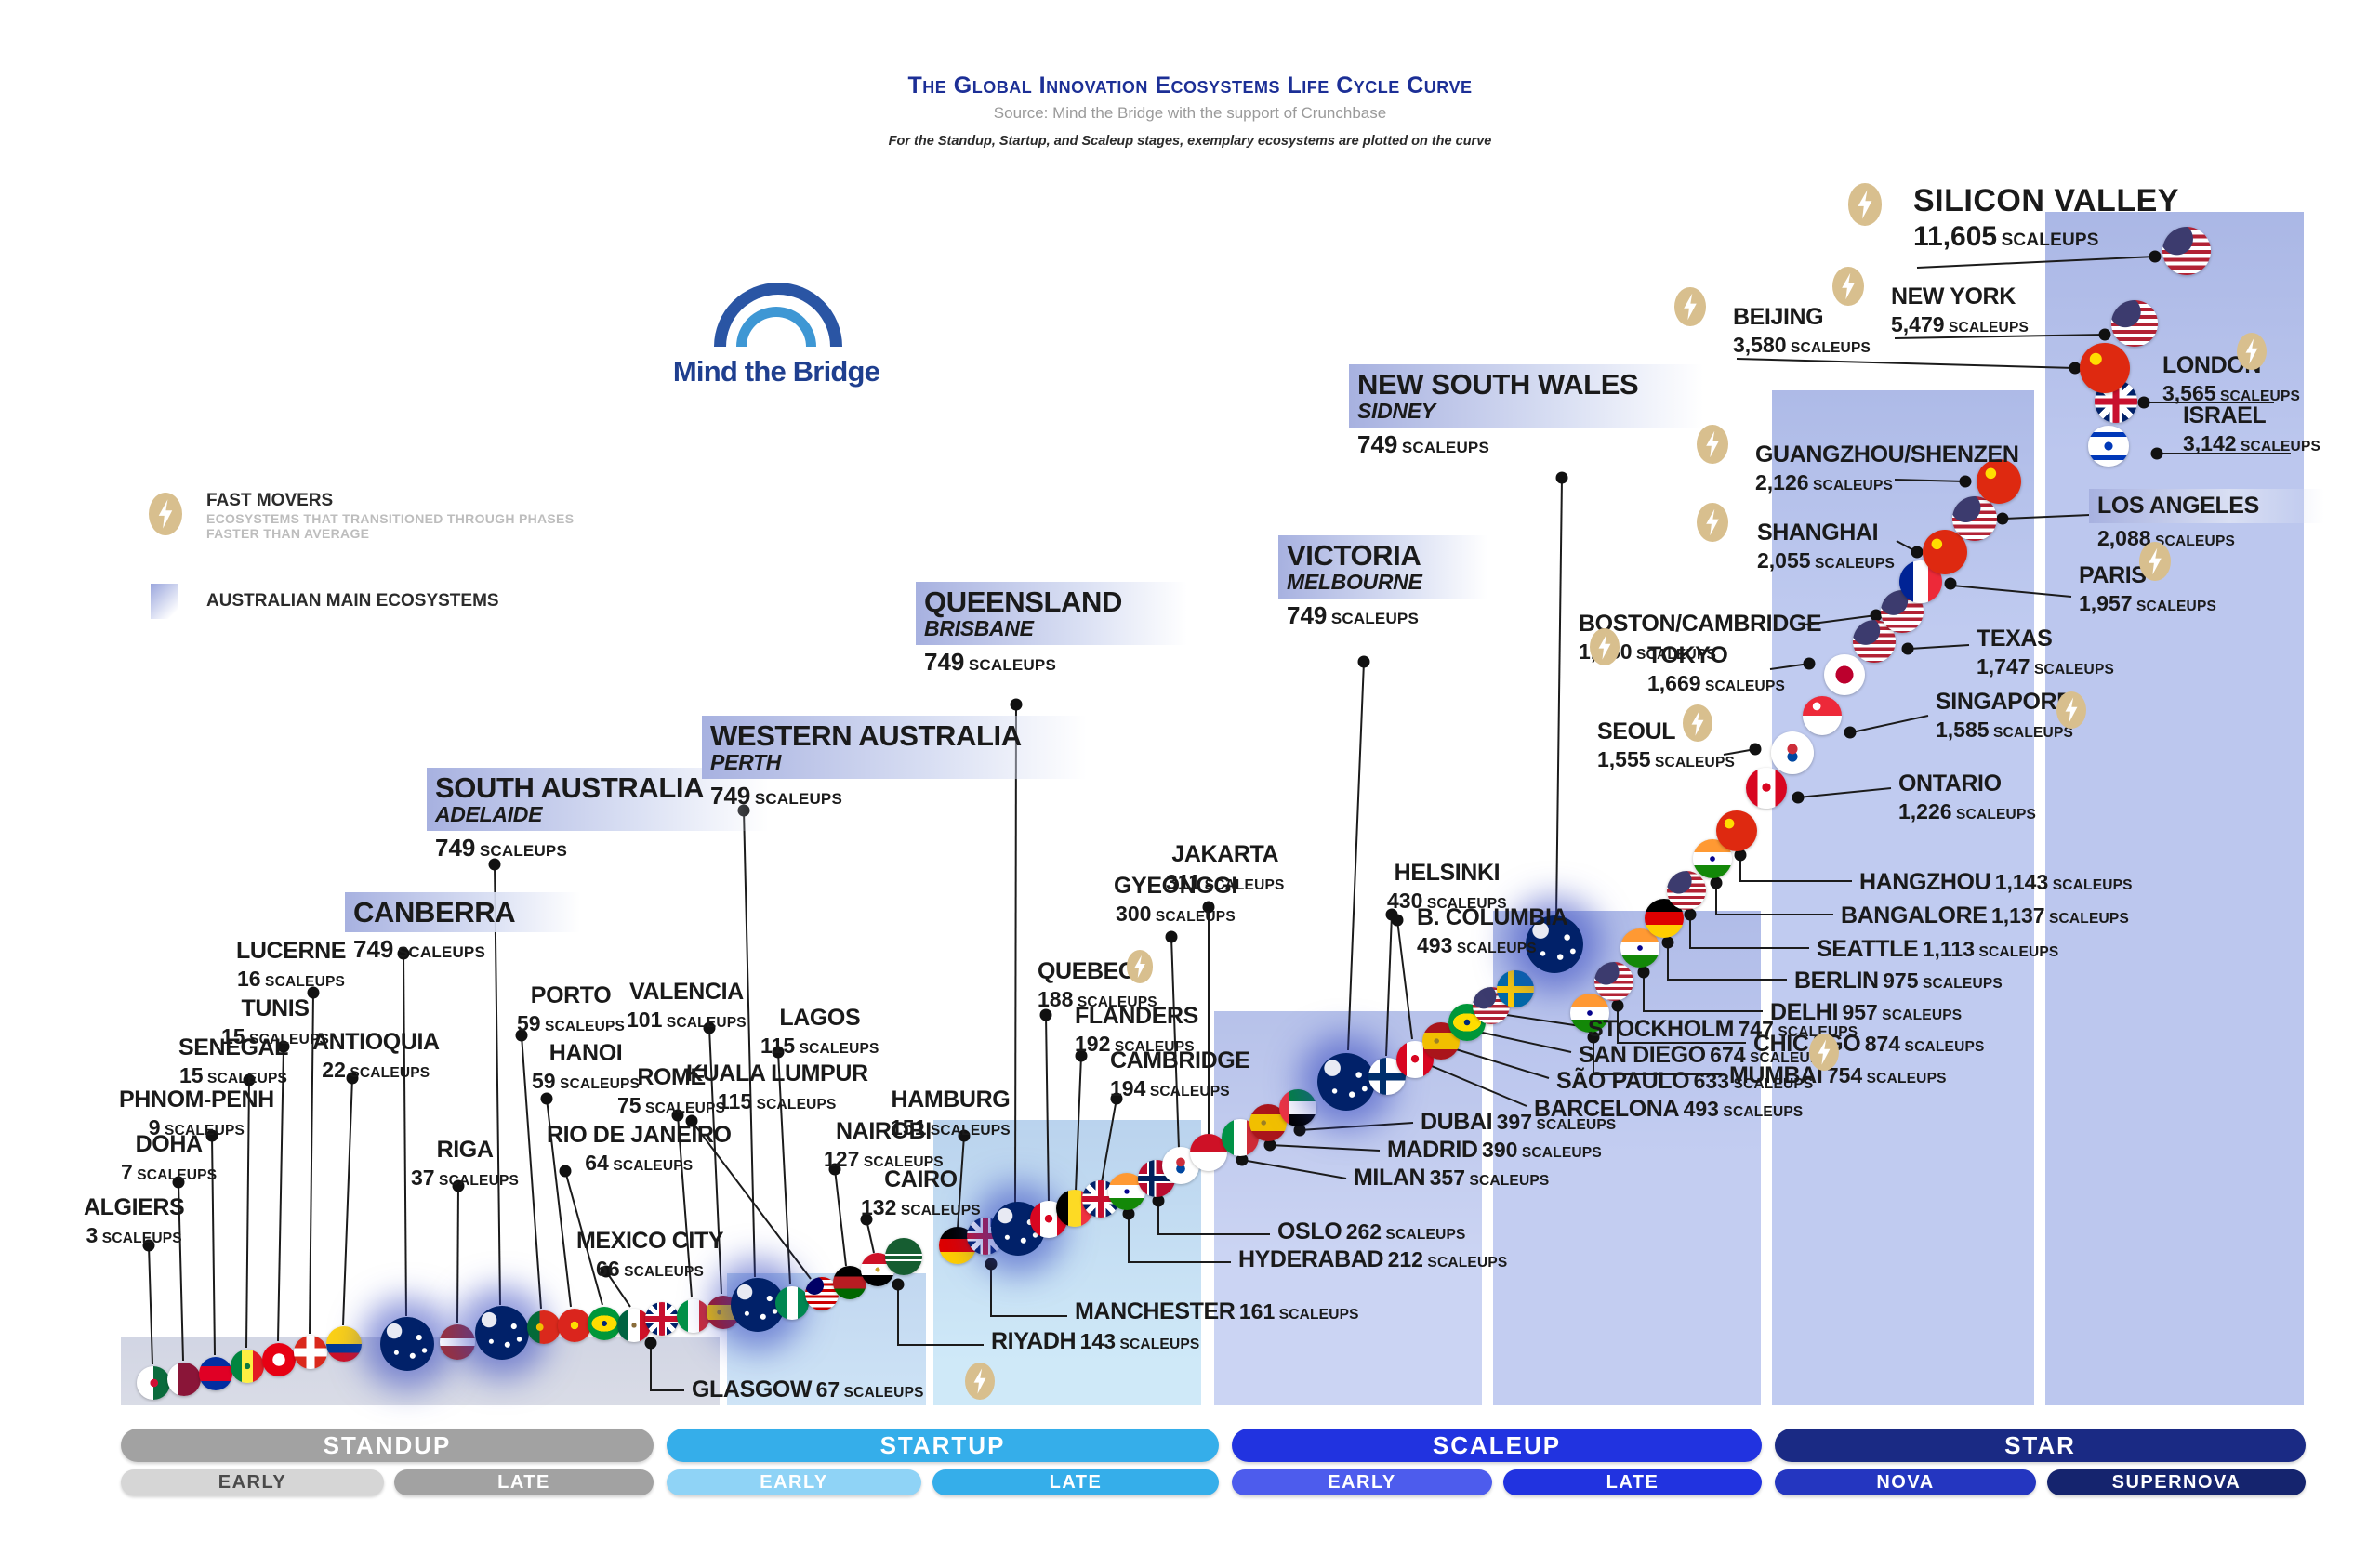 The width and height of the screenshot is (2380, 1567). I want to click on new-york-leader-dot, so click(2104, 334).